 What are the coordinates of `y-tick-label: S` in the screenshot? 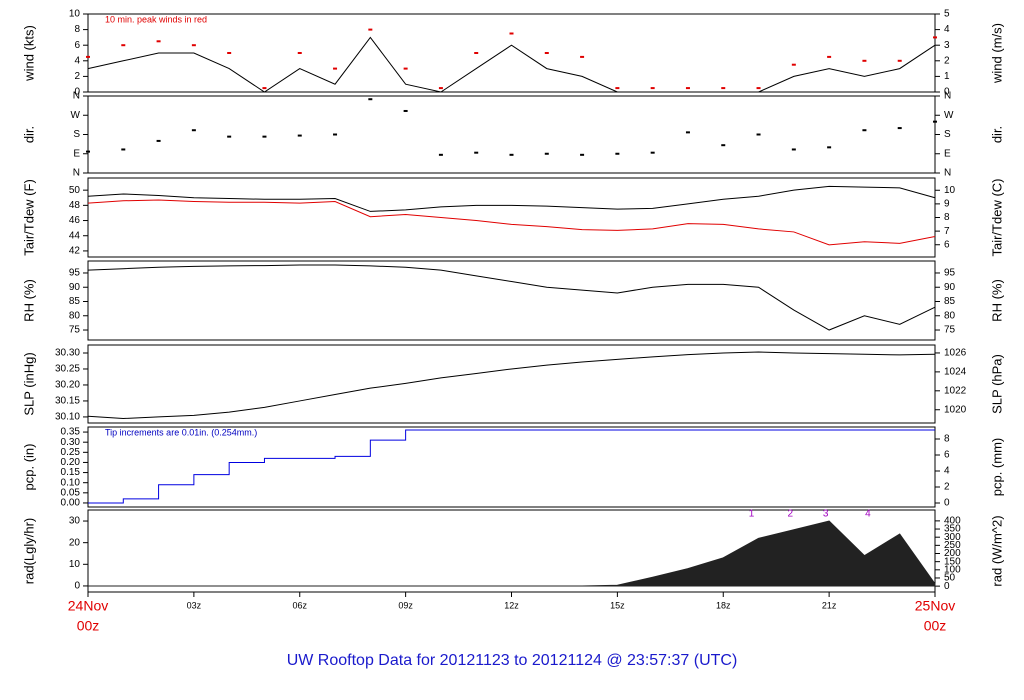 It's located at (76, 134).